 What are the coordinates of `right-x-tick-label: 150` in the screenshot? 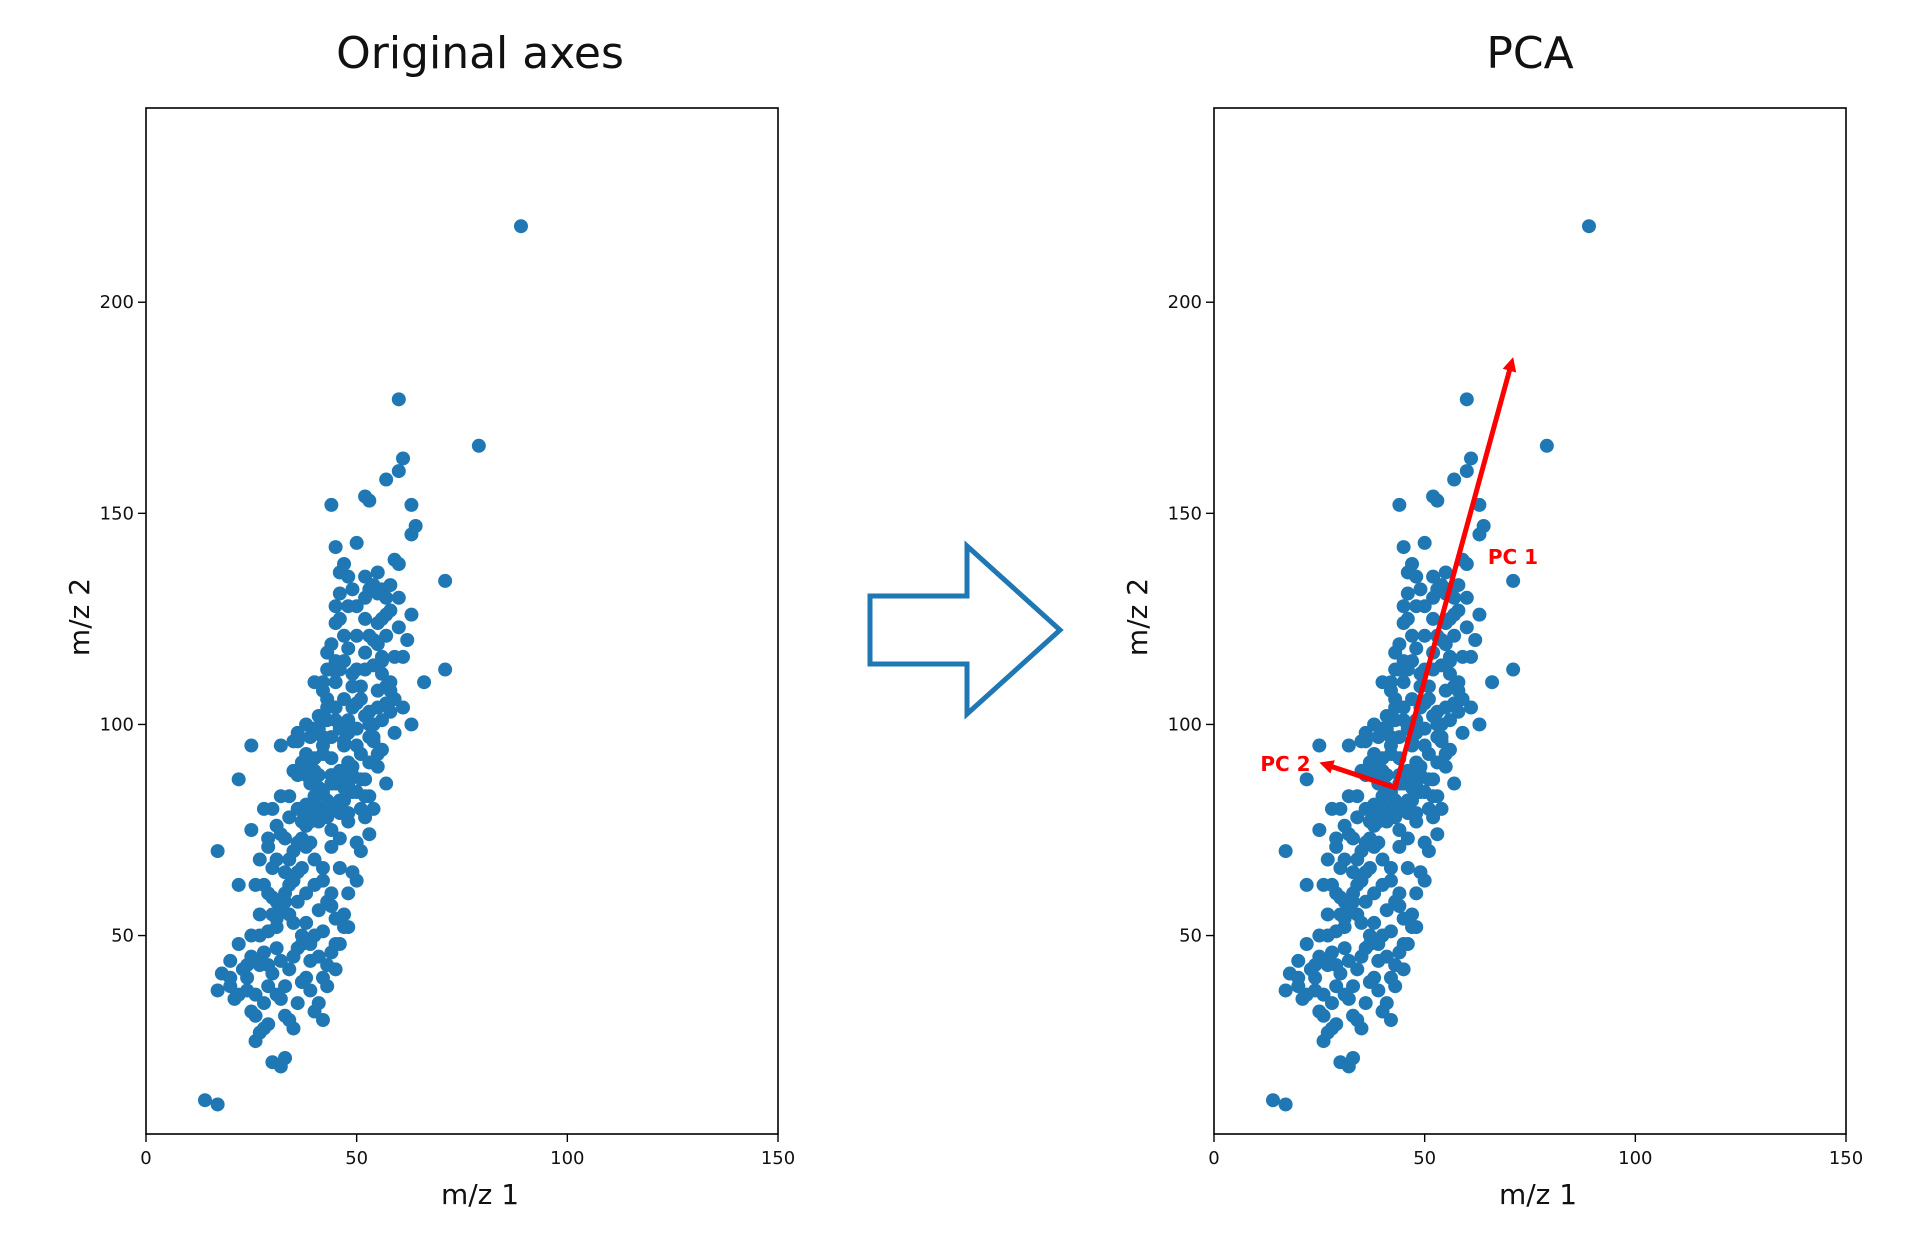 It's located at (1846, 1158).